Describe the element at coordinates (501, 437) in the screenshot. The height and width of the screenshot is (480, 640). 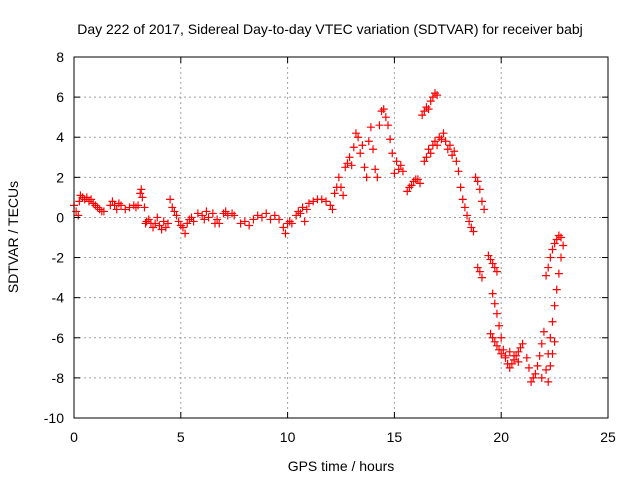
I see `x-tick-label: 20` at that location.